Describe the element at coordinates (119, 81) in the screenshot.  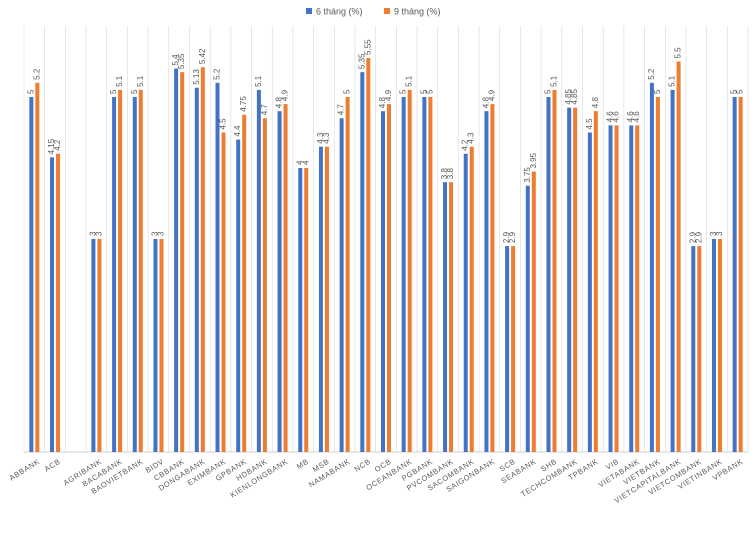
I see `data-label-bacabank-9-thang: 5.1` at that location.